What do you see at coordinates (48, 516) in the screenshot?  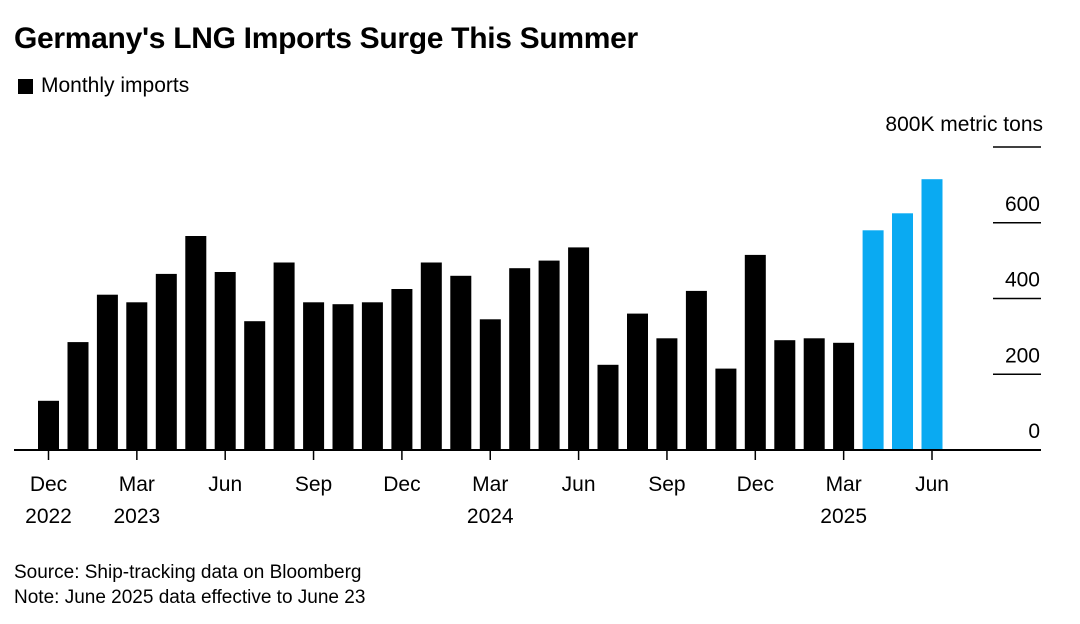 I see `x-tick-year-label: 2022` at bounding box center [48, 516].